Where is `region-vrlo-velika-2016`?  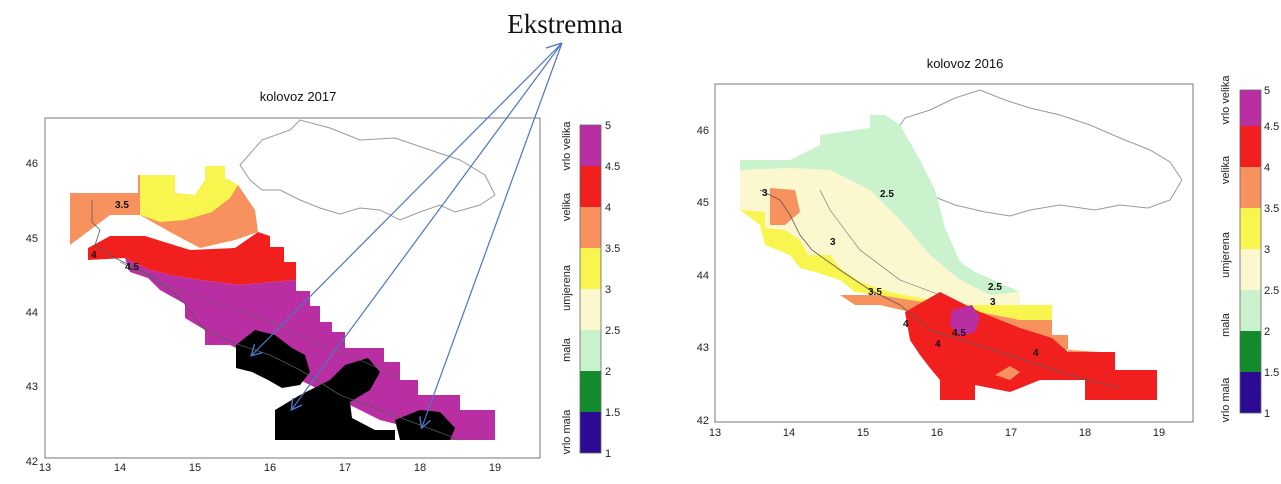 region-vrlo-velika-2016 is located at coordinates (965, 320).